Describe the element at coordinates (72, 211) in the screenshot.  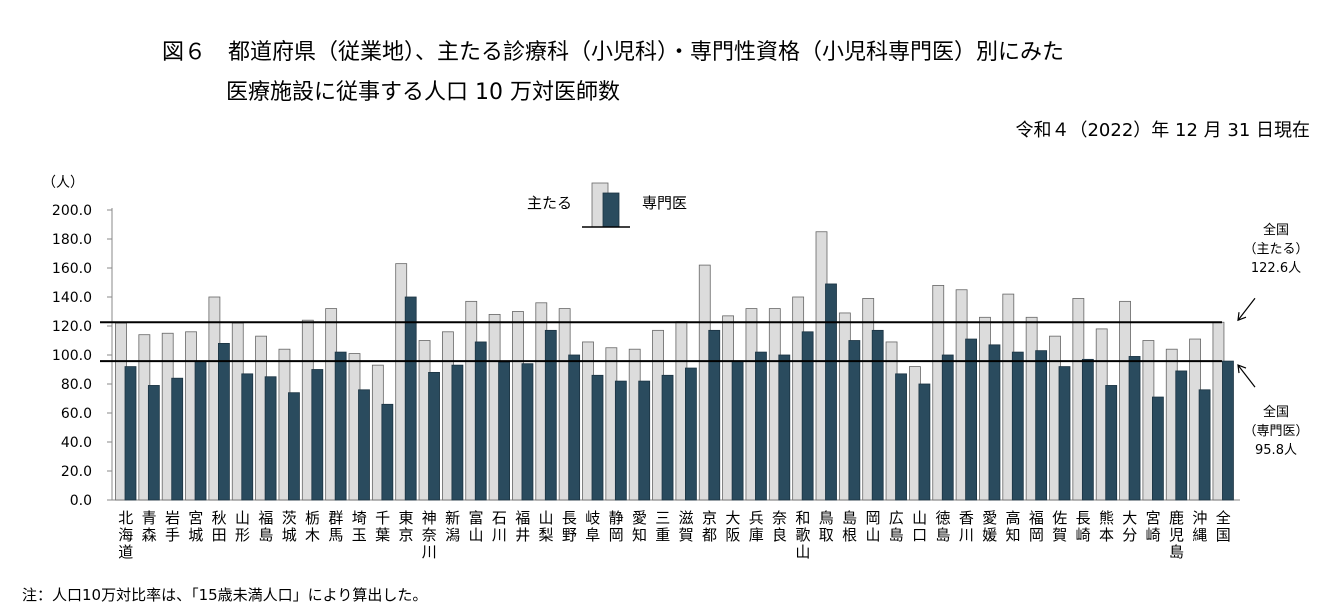
I see `y-tick-label: 200.0` at that location.